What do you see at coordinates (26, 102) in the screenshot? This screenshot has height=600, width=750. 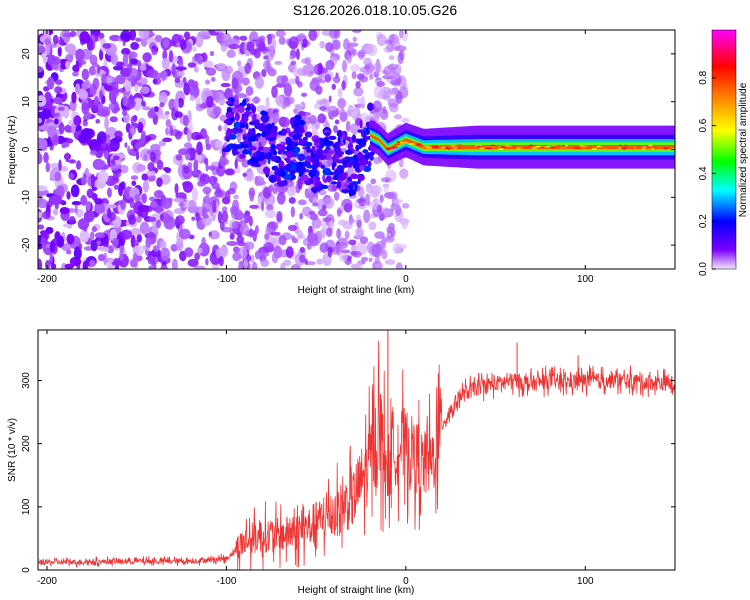 I see `spectrogram-y-tick-label: 10` at bounding box center [26, 102].